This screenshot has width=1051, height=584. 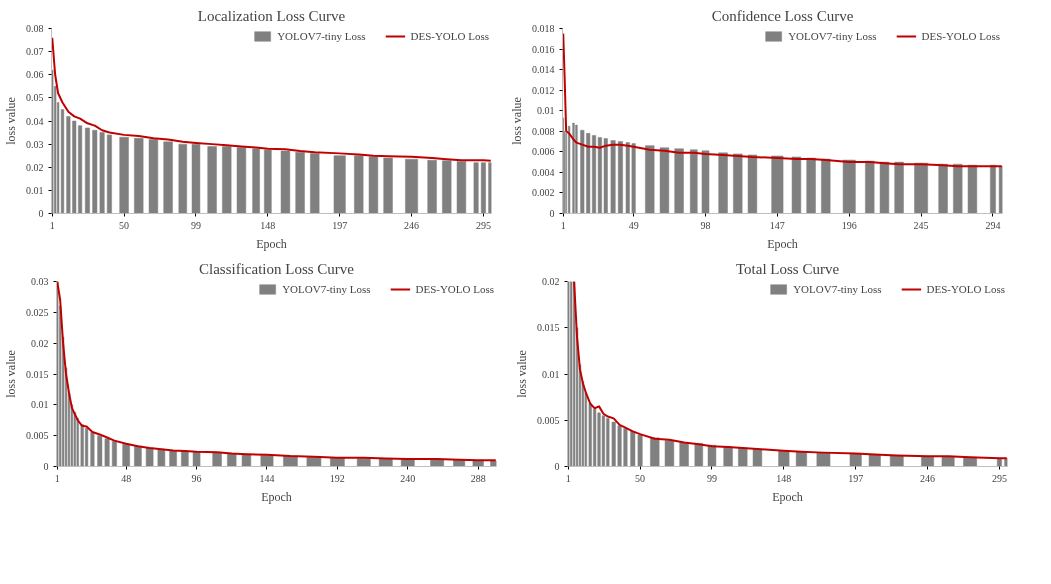 I want to click on y-tick-label: 0.016, so click(x=543, y=49).